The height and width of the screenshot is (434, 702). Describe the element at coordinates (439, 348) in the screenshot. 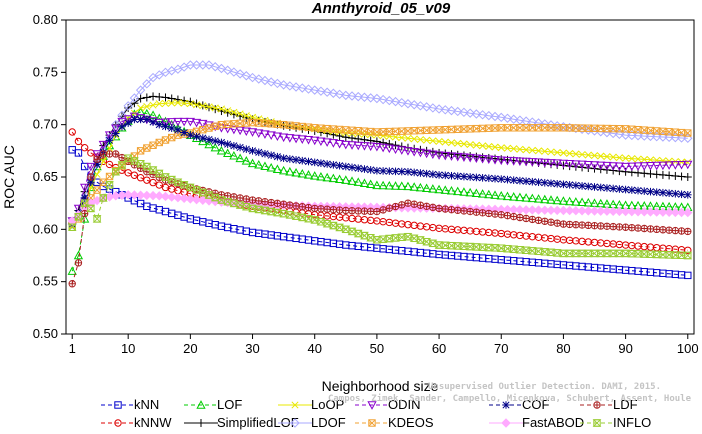

I see `x-tick-label: 60` at that location.